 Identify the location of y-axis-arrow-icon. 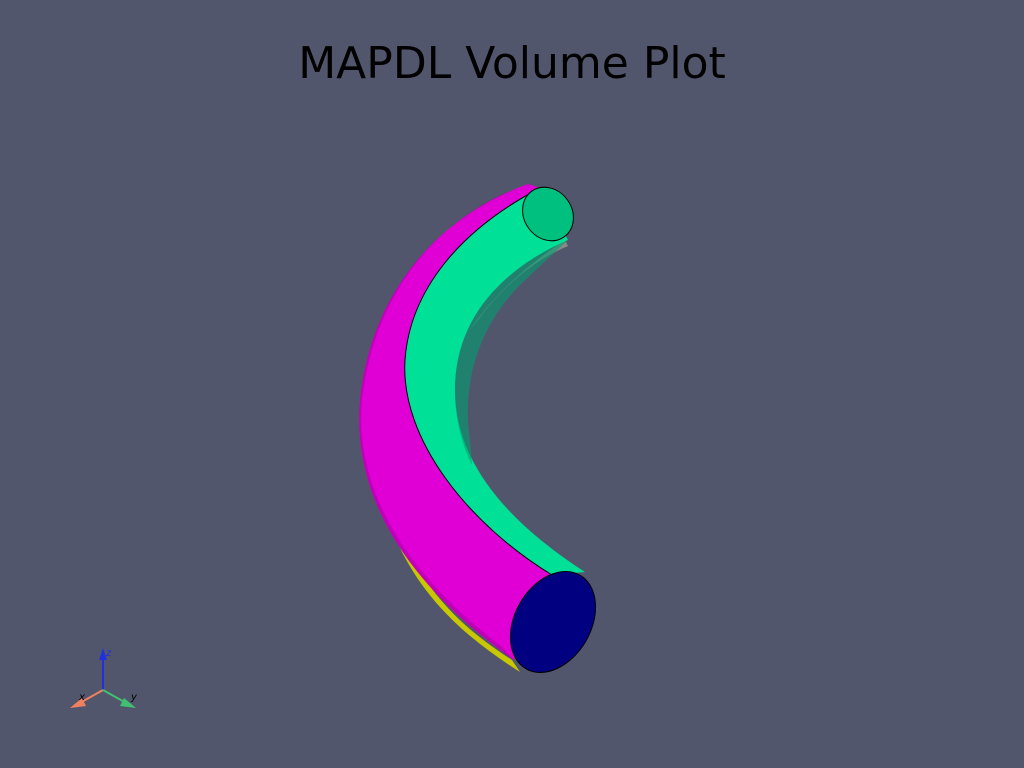
(128, 703).